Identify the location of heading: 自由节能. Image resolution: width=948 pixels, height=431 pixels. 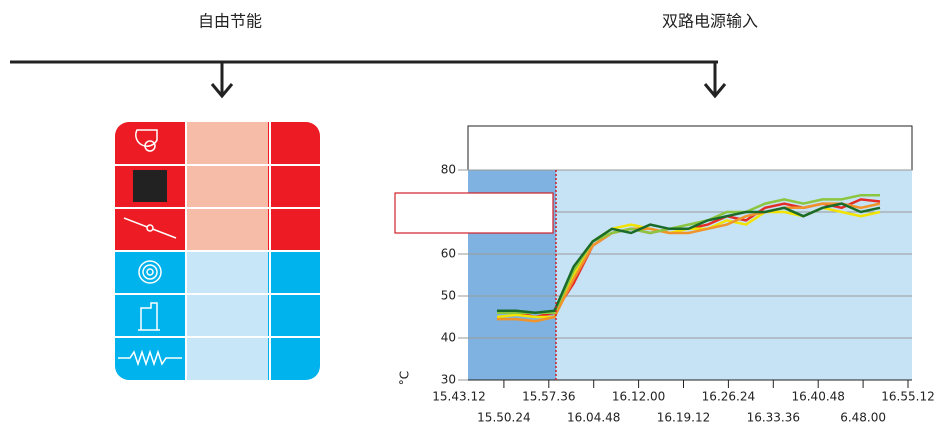
(230, 21).